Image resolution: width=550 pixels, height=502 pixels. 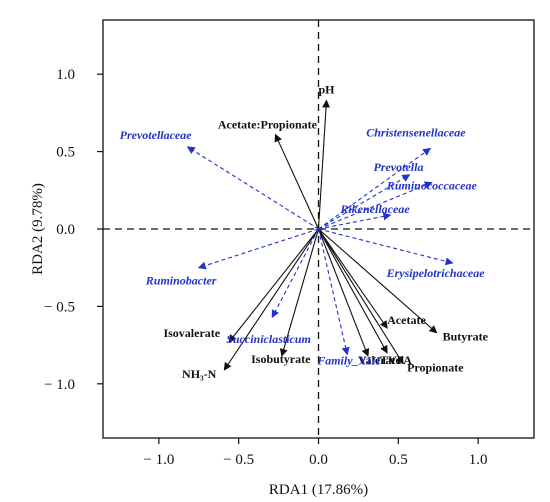 I want to click on env-arrow-isovalerate, so click(x=273, y=285).